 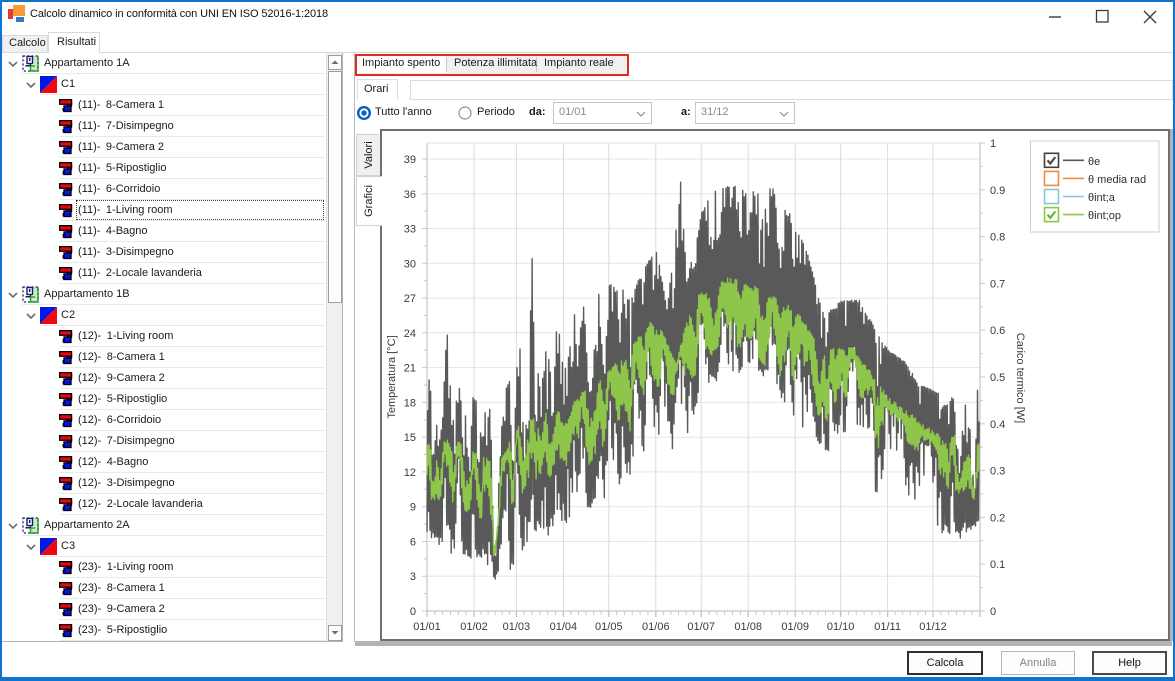 What do you see at coordinates (410, 299) in the screenshot?
I see `svg-text: 27` at bounding box center [410, 299].